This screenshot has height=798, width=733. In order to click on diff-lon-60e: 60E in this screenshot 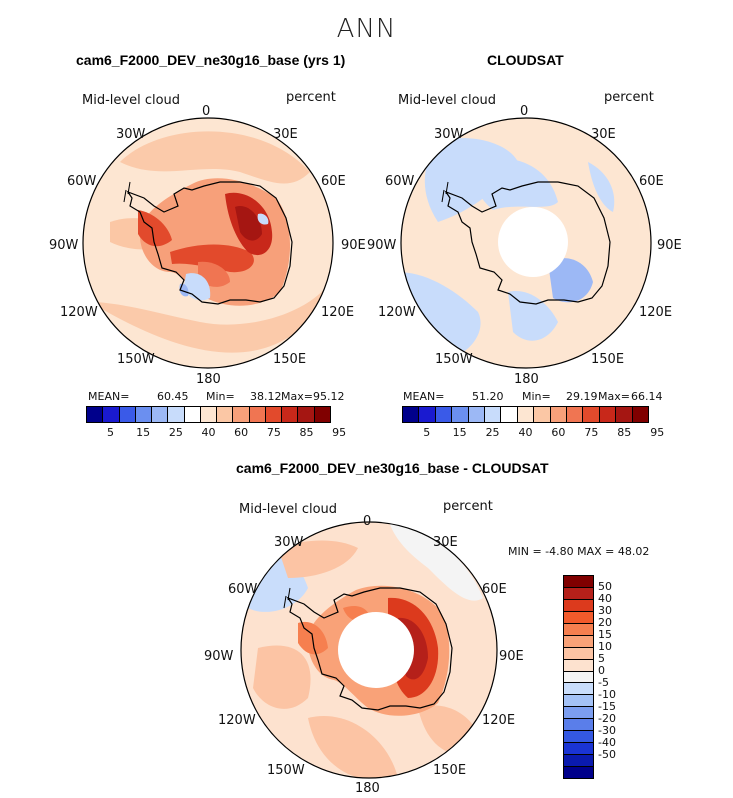, I will do `click(494, 589)`.